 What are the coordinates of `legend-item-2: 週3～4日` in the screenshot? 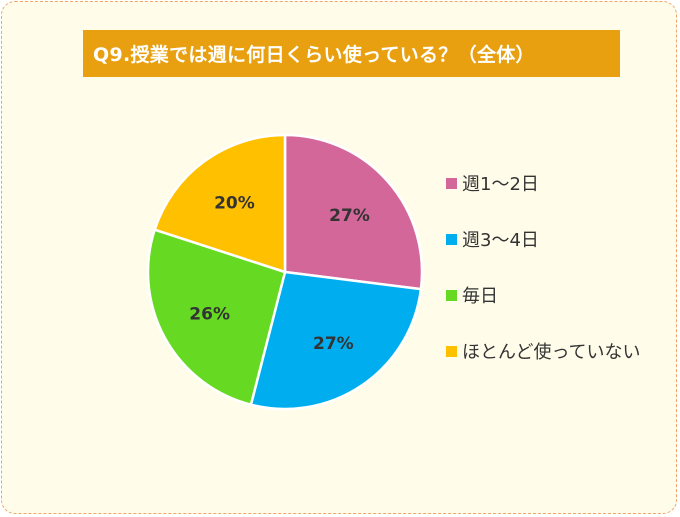 It's located at (492, 239).